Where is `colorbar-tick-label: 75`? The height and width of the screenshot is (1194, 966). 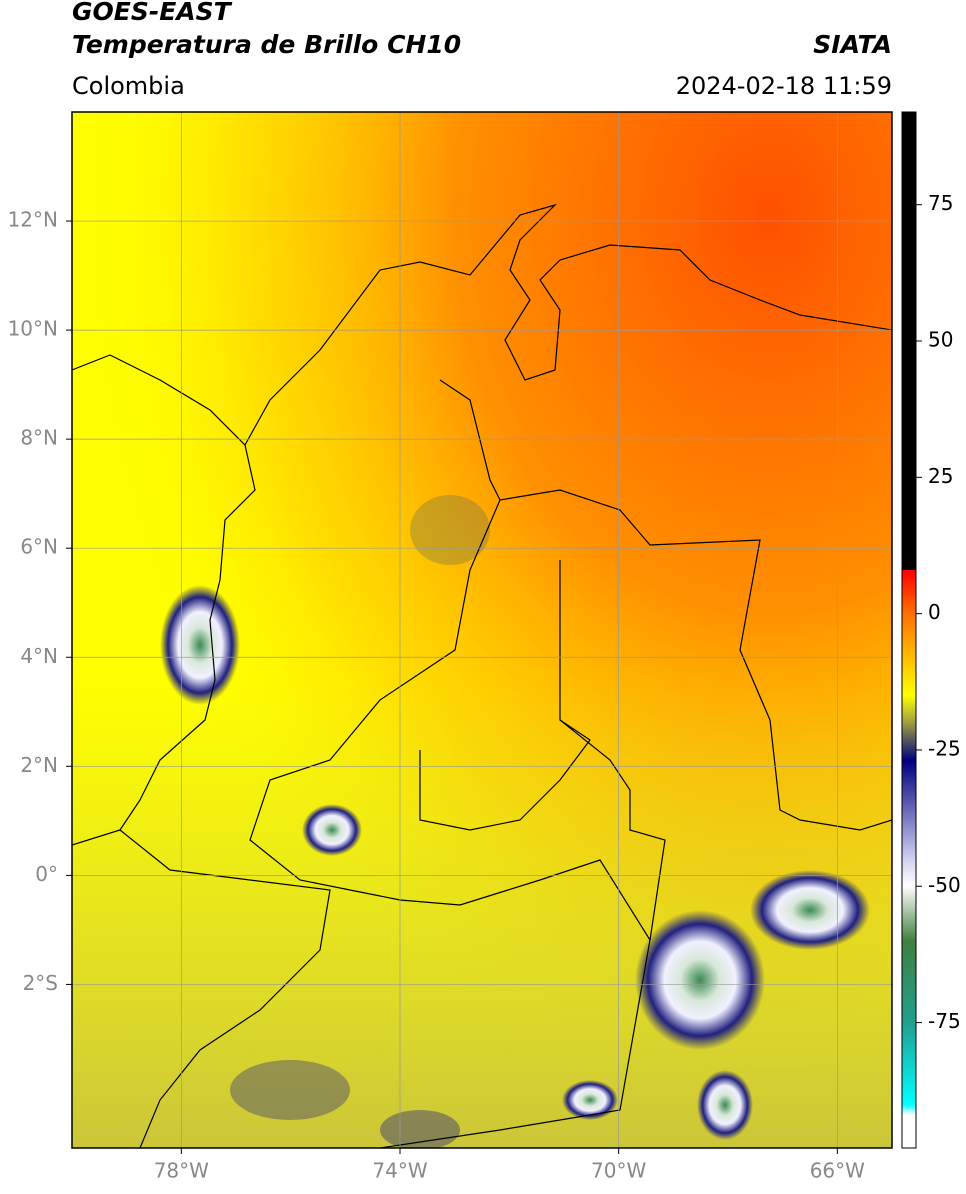
colorbar-tick-label: 75 is located at coordinates (940, 203).